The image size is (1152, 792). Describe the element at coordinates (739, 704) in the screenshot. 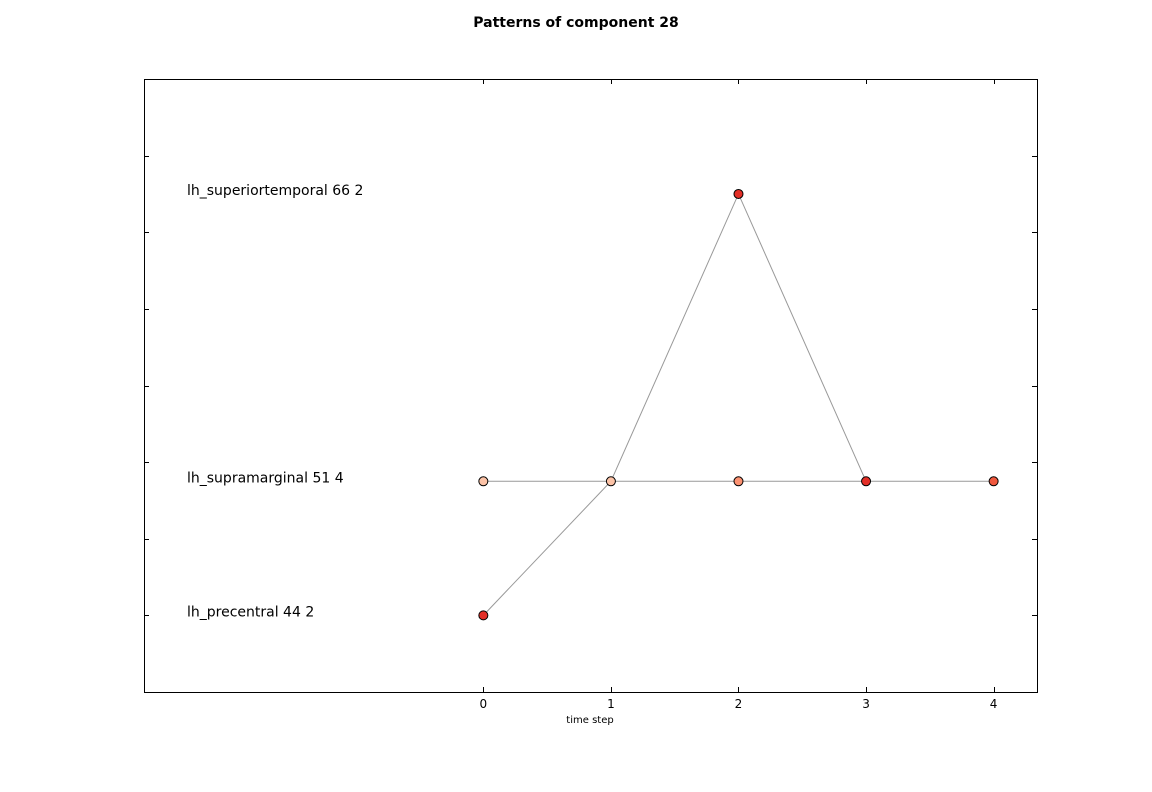

I see `x-tick-label: 2` at that location.